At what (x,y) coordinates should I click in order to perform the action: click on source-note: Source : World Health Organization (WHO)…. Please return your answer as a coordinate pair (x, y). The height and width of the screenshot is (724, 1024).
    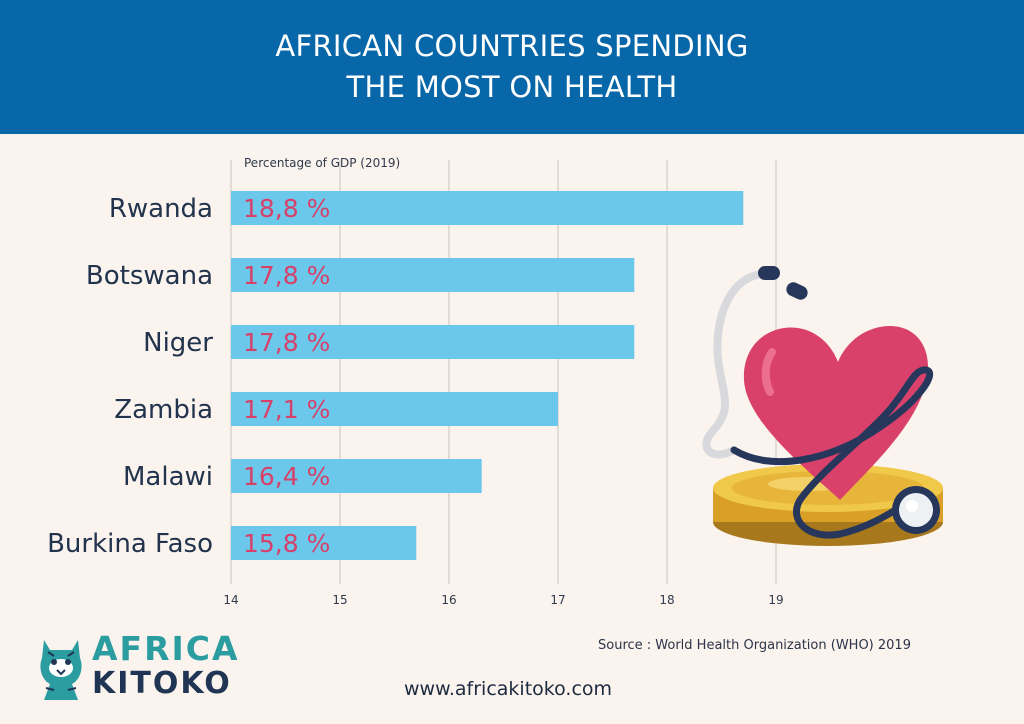
    Looking at the image, I should click on (754, 645).